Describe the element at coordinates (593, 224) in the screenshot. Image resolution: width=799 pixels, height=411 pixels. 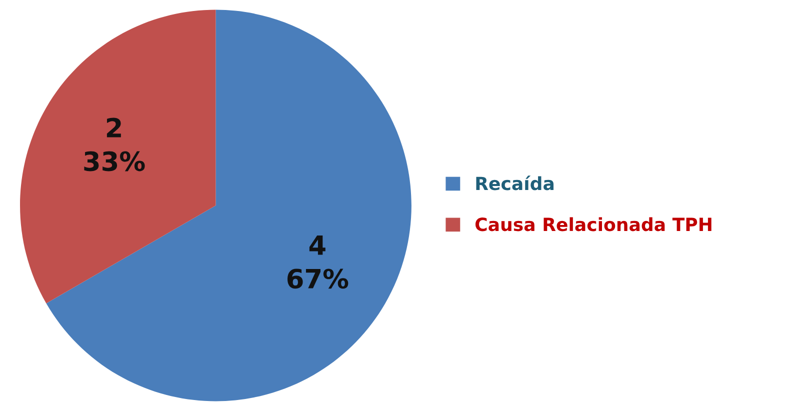
I see `legend-label: Causa Relacionada TPH` at that location.